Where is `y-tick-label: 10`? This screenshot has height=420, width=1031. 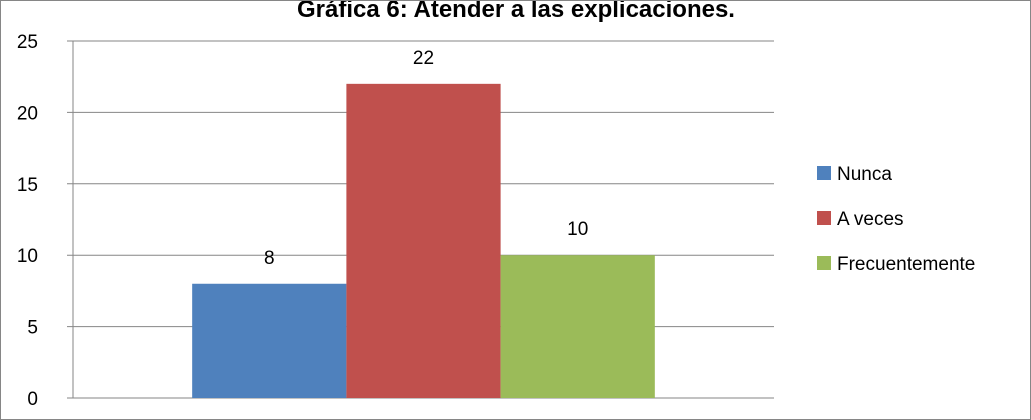
y-tick-label: 10 is located at coordinates (27, 256).